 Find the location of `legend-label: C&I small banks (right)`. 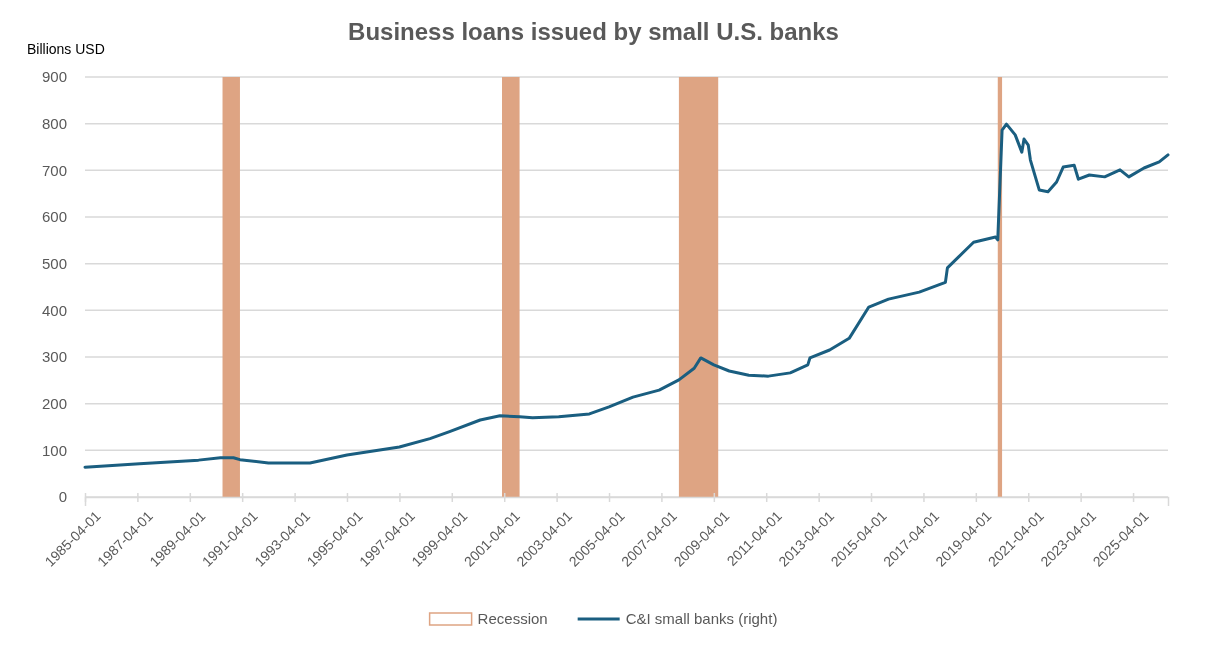

legend-label: C&I small banks (right) is located at coordinates (701, 618).